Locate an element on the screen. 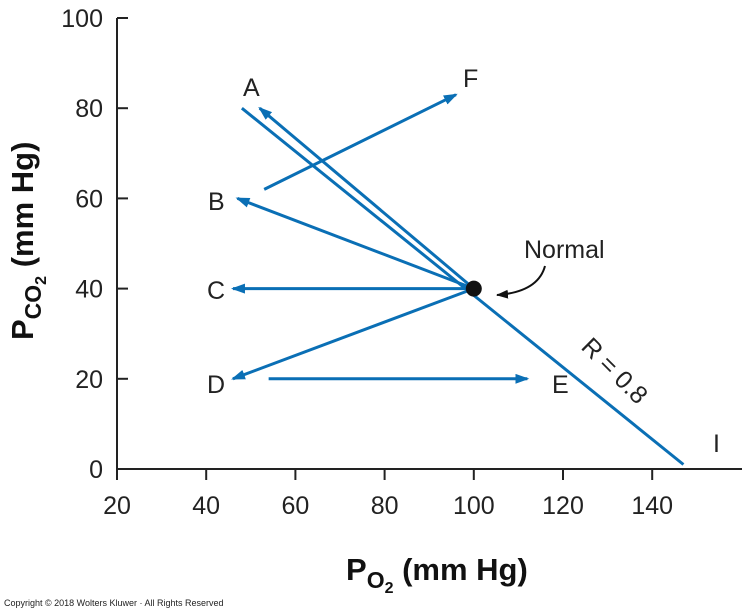 The height and width of the screenshot is (614, 755). r-line-end-label: I is located at coordinates (716, 444).